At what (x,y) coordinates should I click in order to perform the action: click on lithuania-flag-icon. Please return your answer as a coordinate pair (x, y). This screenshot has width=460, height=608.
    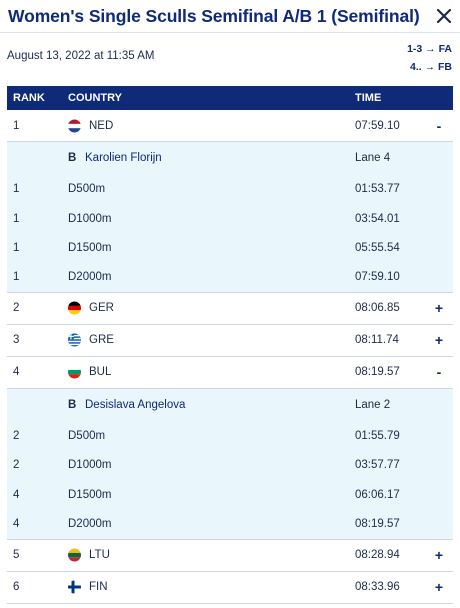
    Looking at the image, I should click on (74, 555).